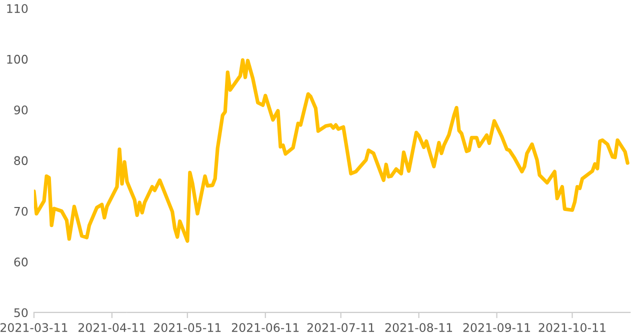 This screenshot has width=641, height=336. What do you see at coordinates (21, 262) in the screenshot?
I see `y-tick-label: 60` at bounding box center [21, 262].